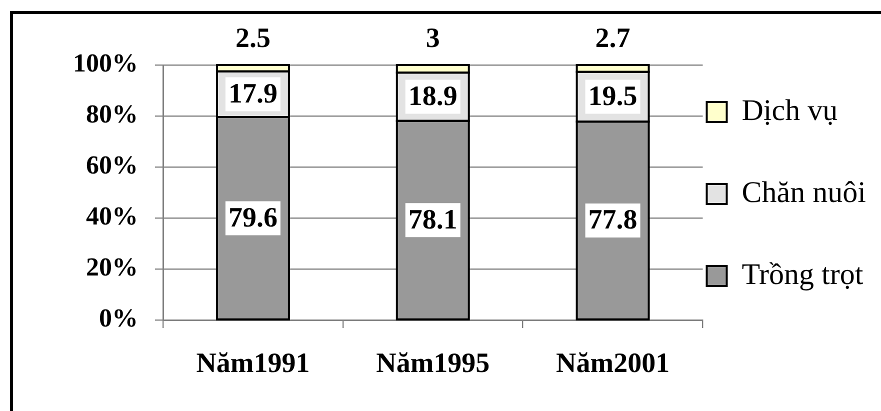  I want to click on legend-label: Dịch vụ, so click(790, 110).